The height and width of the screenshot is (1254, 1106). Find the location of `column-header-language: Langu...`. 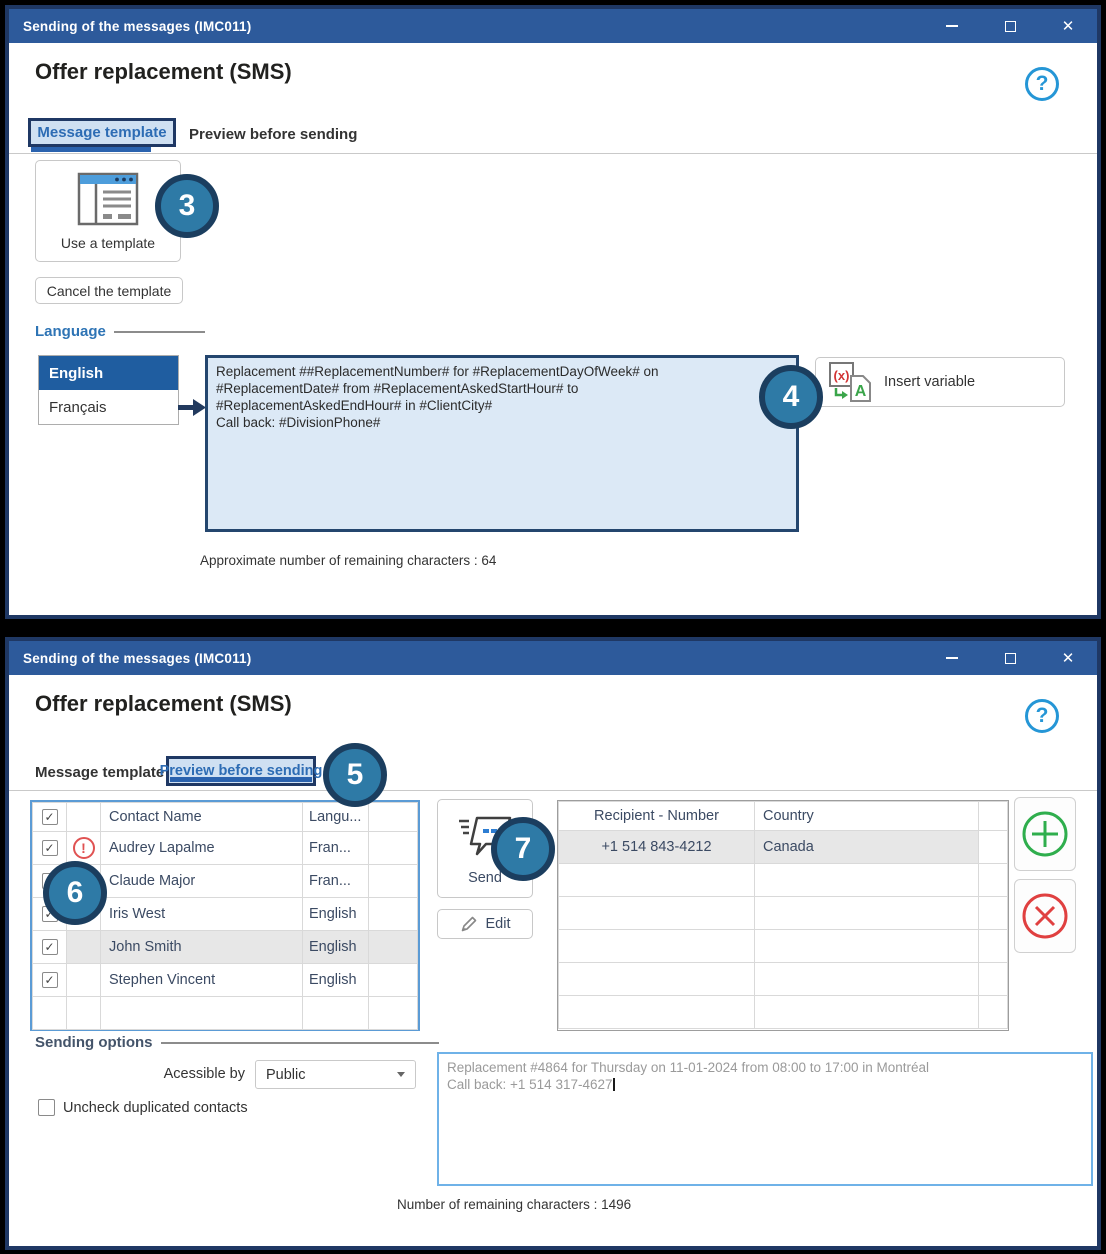

column-header-language: Langu... is located at coordinates (335, 817).